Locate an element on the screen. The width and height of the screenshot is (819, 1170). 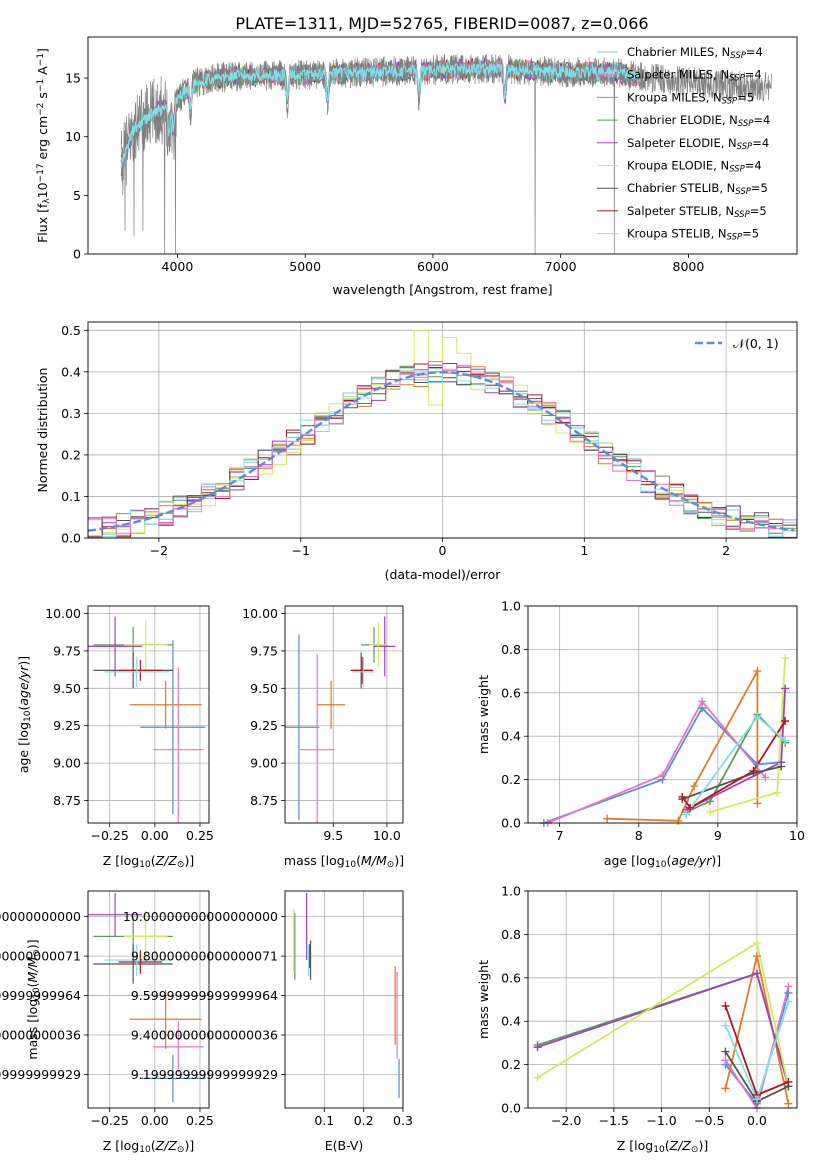
x-tick-label: 9 is located at coordinates (718, 835).